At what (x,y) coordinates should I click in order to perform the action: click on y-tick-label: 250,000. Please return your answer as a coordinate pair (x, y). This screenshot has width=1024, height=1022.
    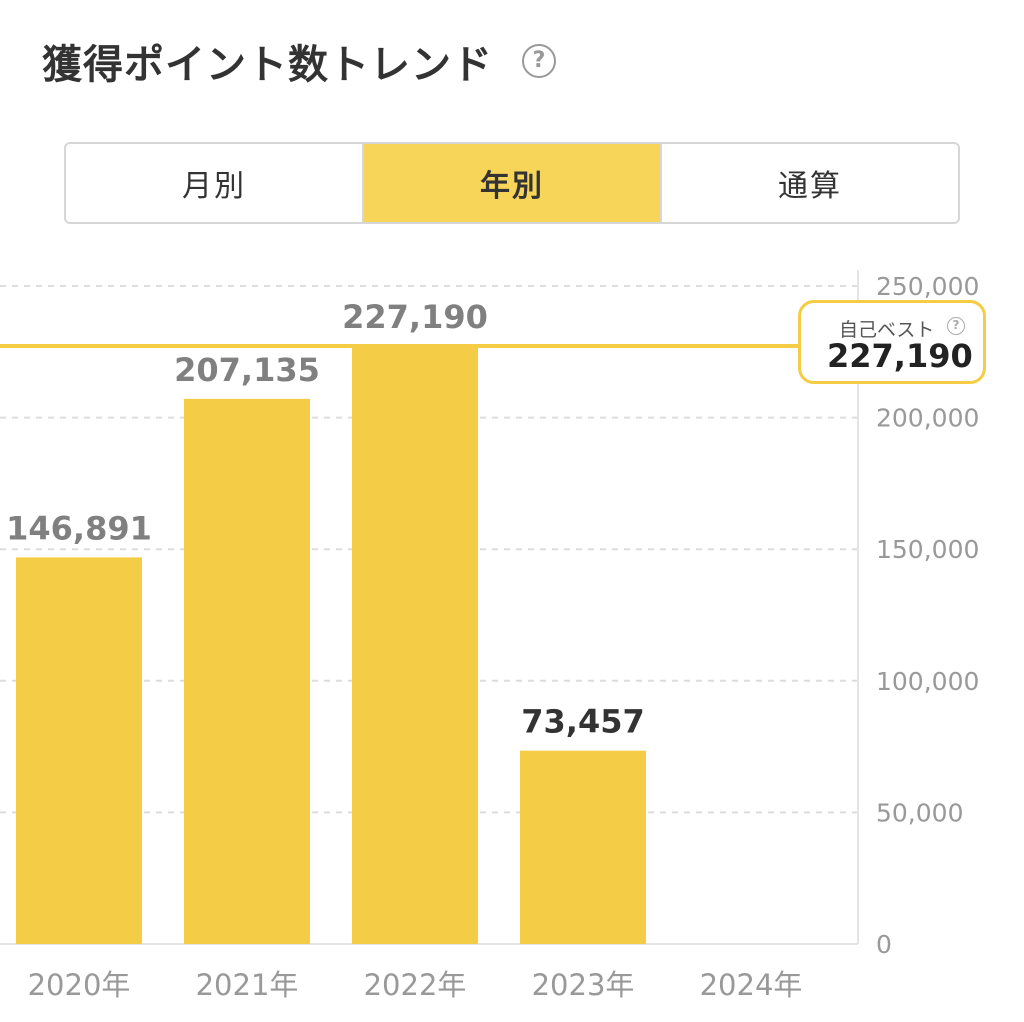
    Looking at the image, I should click on (927, 286).